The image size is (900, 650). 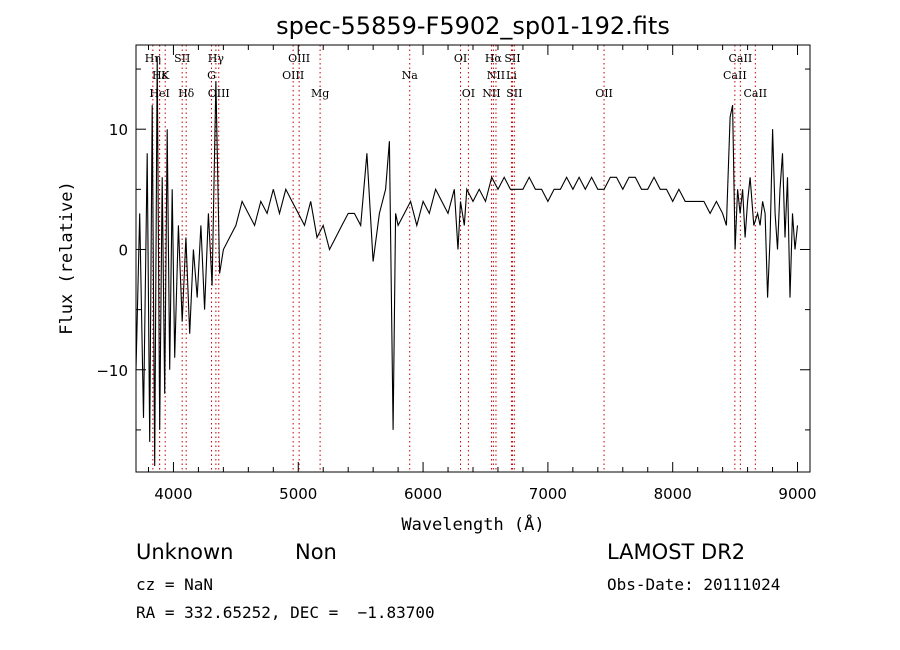 What do you see at coordinates (123, 250) in the screenshot?
I see `y-tick-label: 0` at bounding box center [123, 250].